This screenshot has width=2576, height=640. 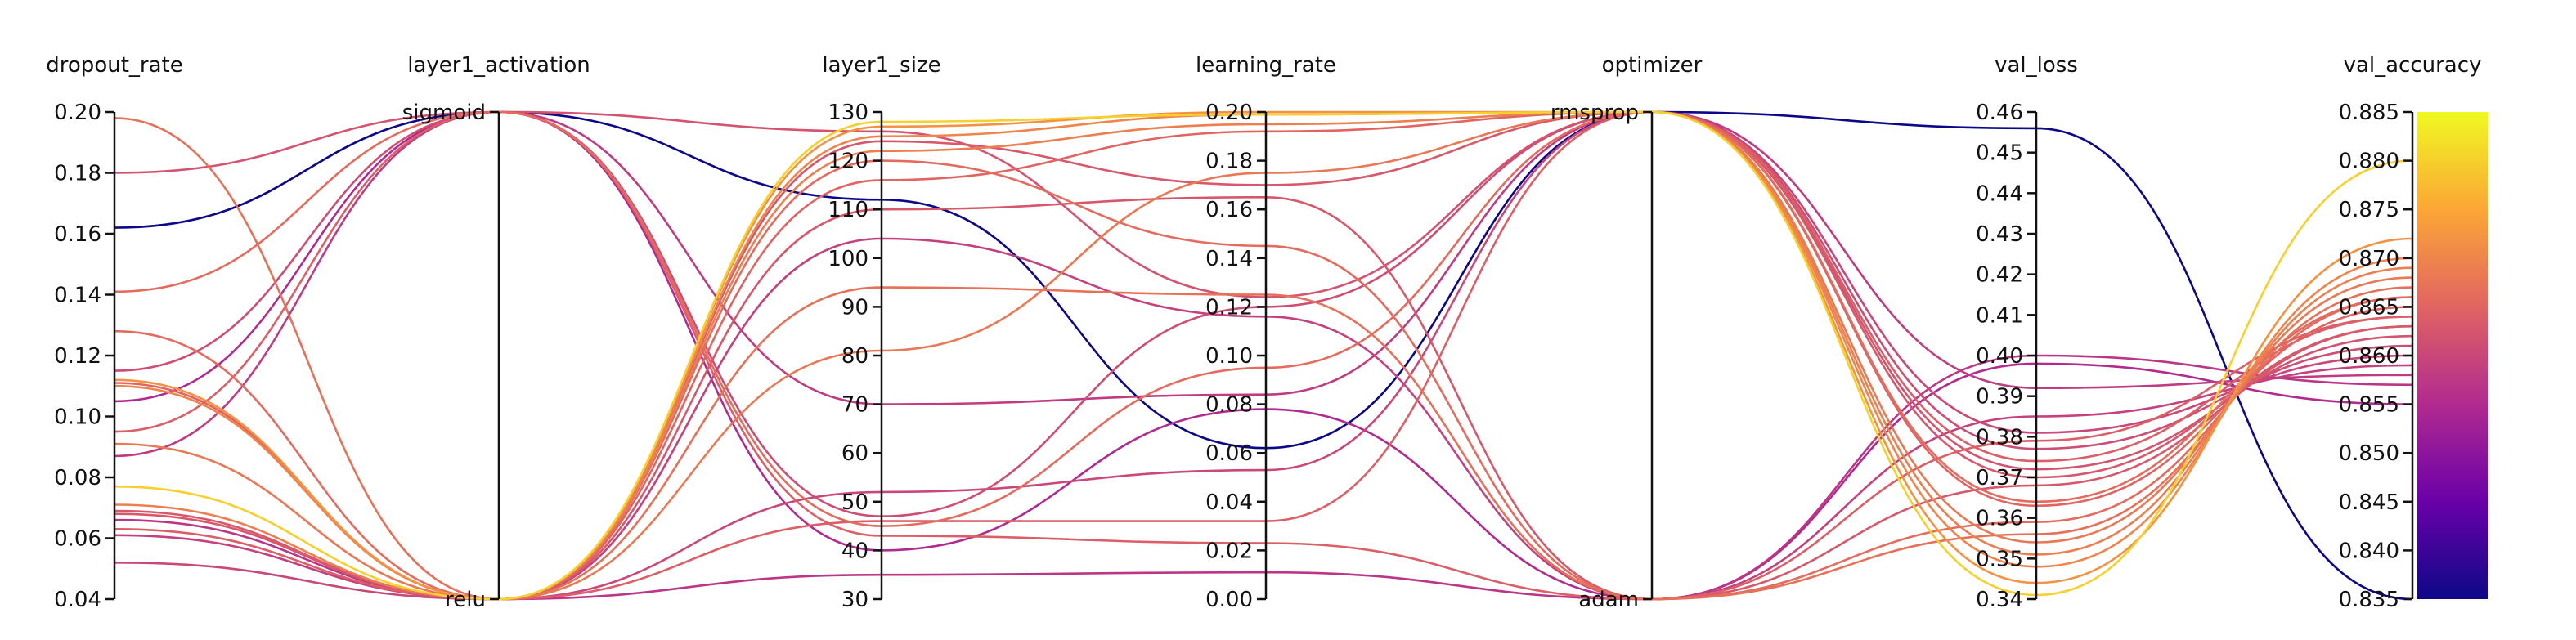 I want to click on colorbar-gradient, so click(x=2452, y=355).